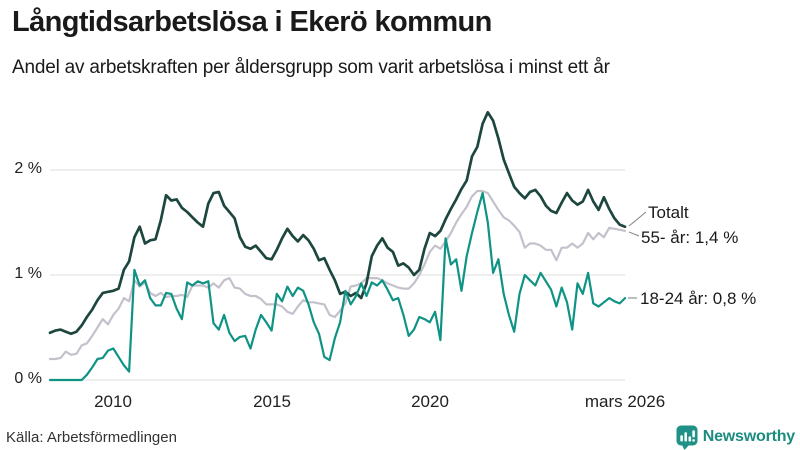 The width and height of the screenshot is (800, 450). Describe the element at coordinates (637, 255) in the screenshot. I see `callout-connectors` at that location.